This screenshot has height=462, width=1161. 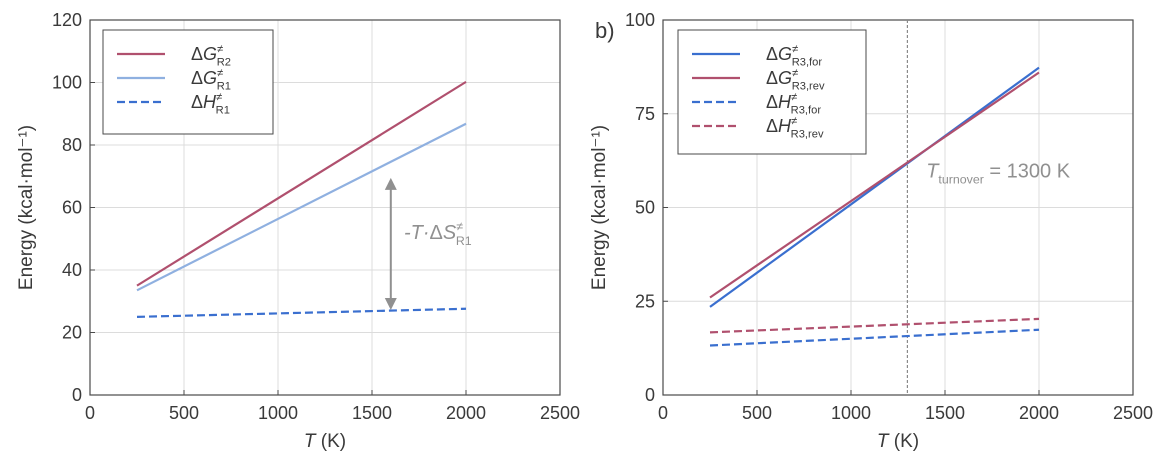 I want to click on legend-label-1: ΔG≠ R3,rev, so click(x=795, y=79).